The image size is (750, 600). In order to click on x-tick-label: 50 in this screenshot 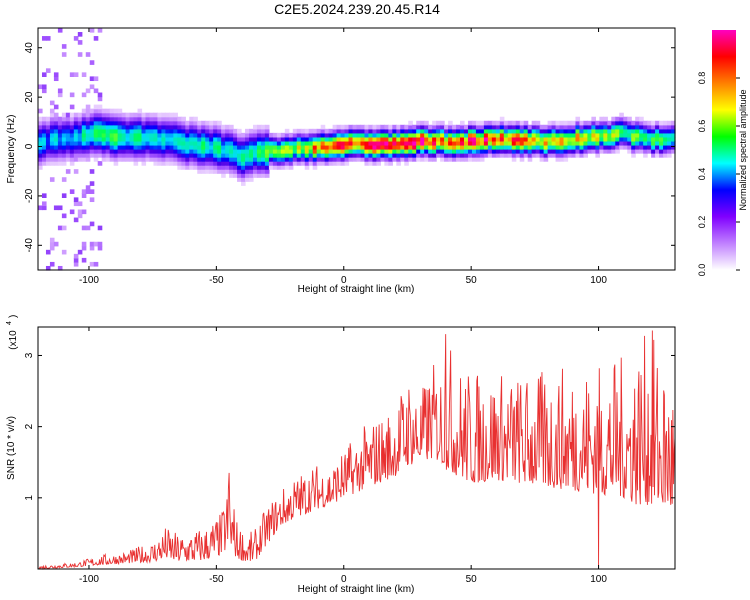, I will do `click(472, 579)`.